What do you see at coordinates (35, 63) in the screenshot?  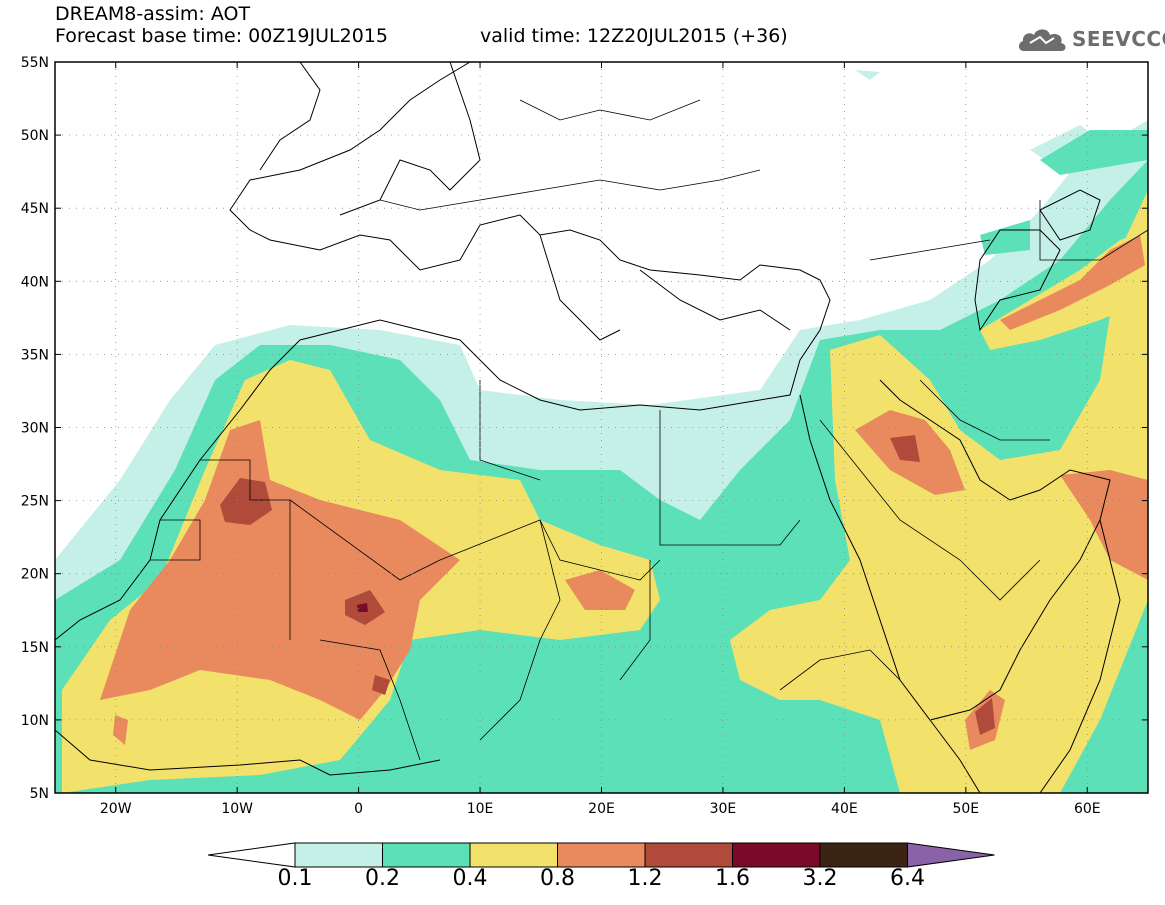 I see `lat-tick-label: 55N` at bounding box center [35, 63].